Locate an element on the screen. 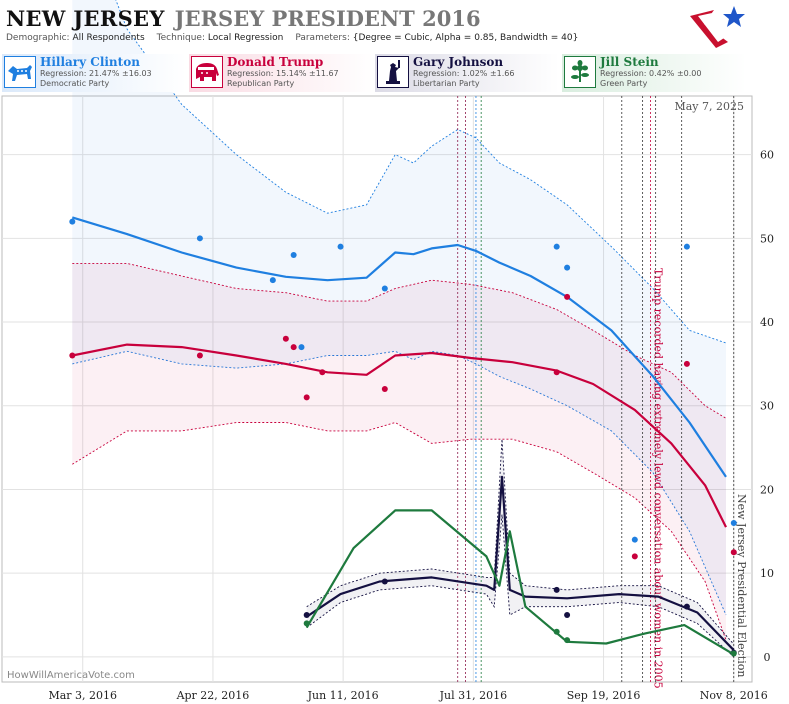 The image size is (789, 704). technique-value: Local Regression is located at coordinates (245, 38).